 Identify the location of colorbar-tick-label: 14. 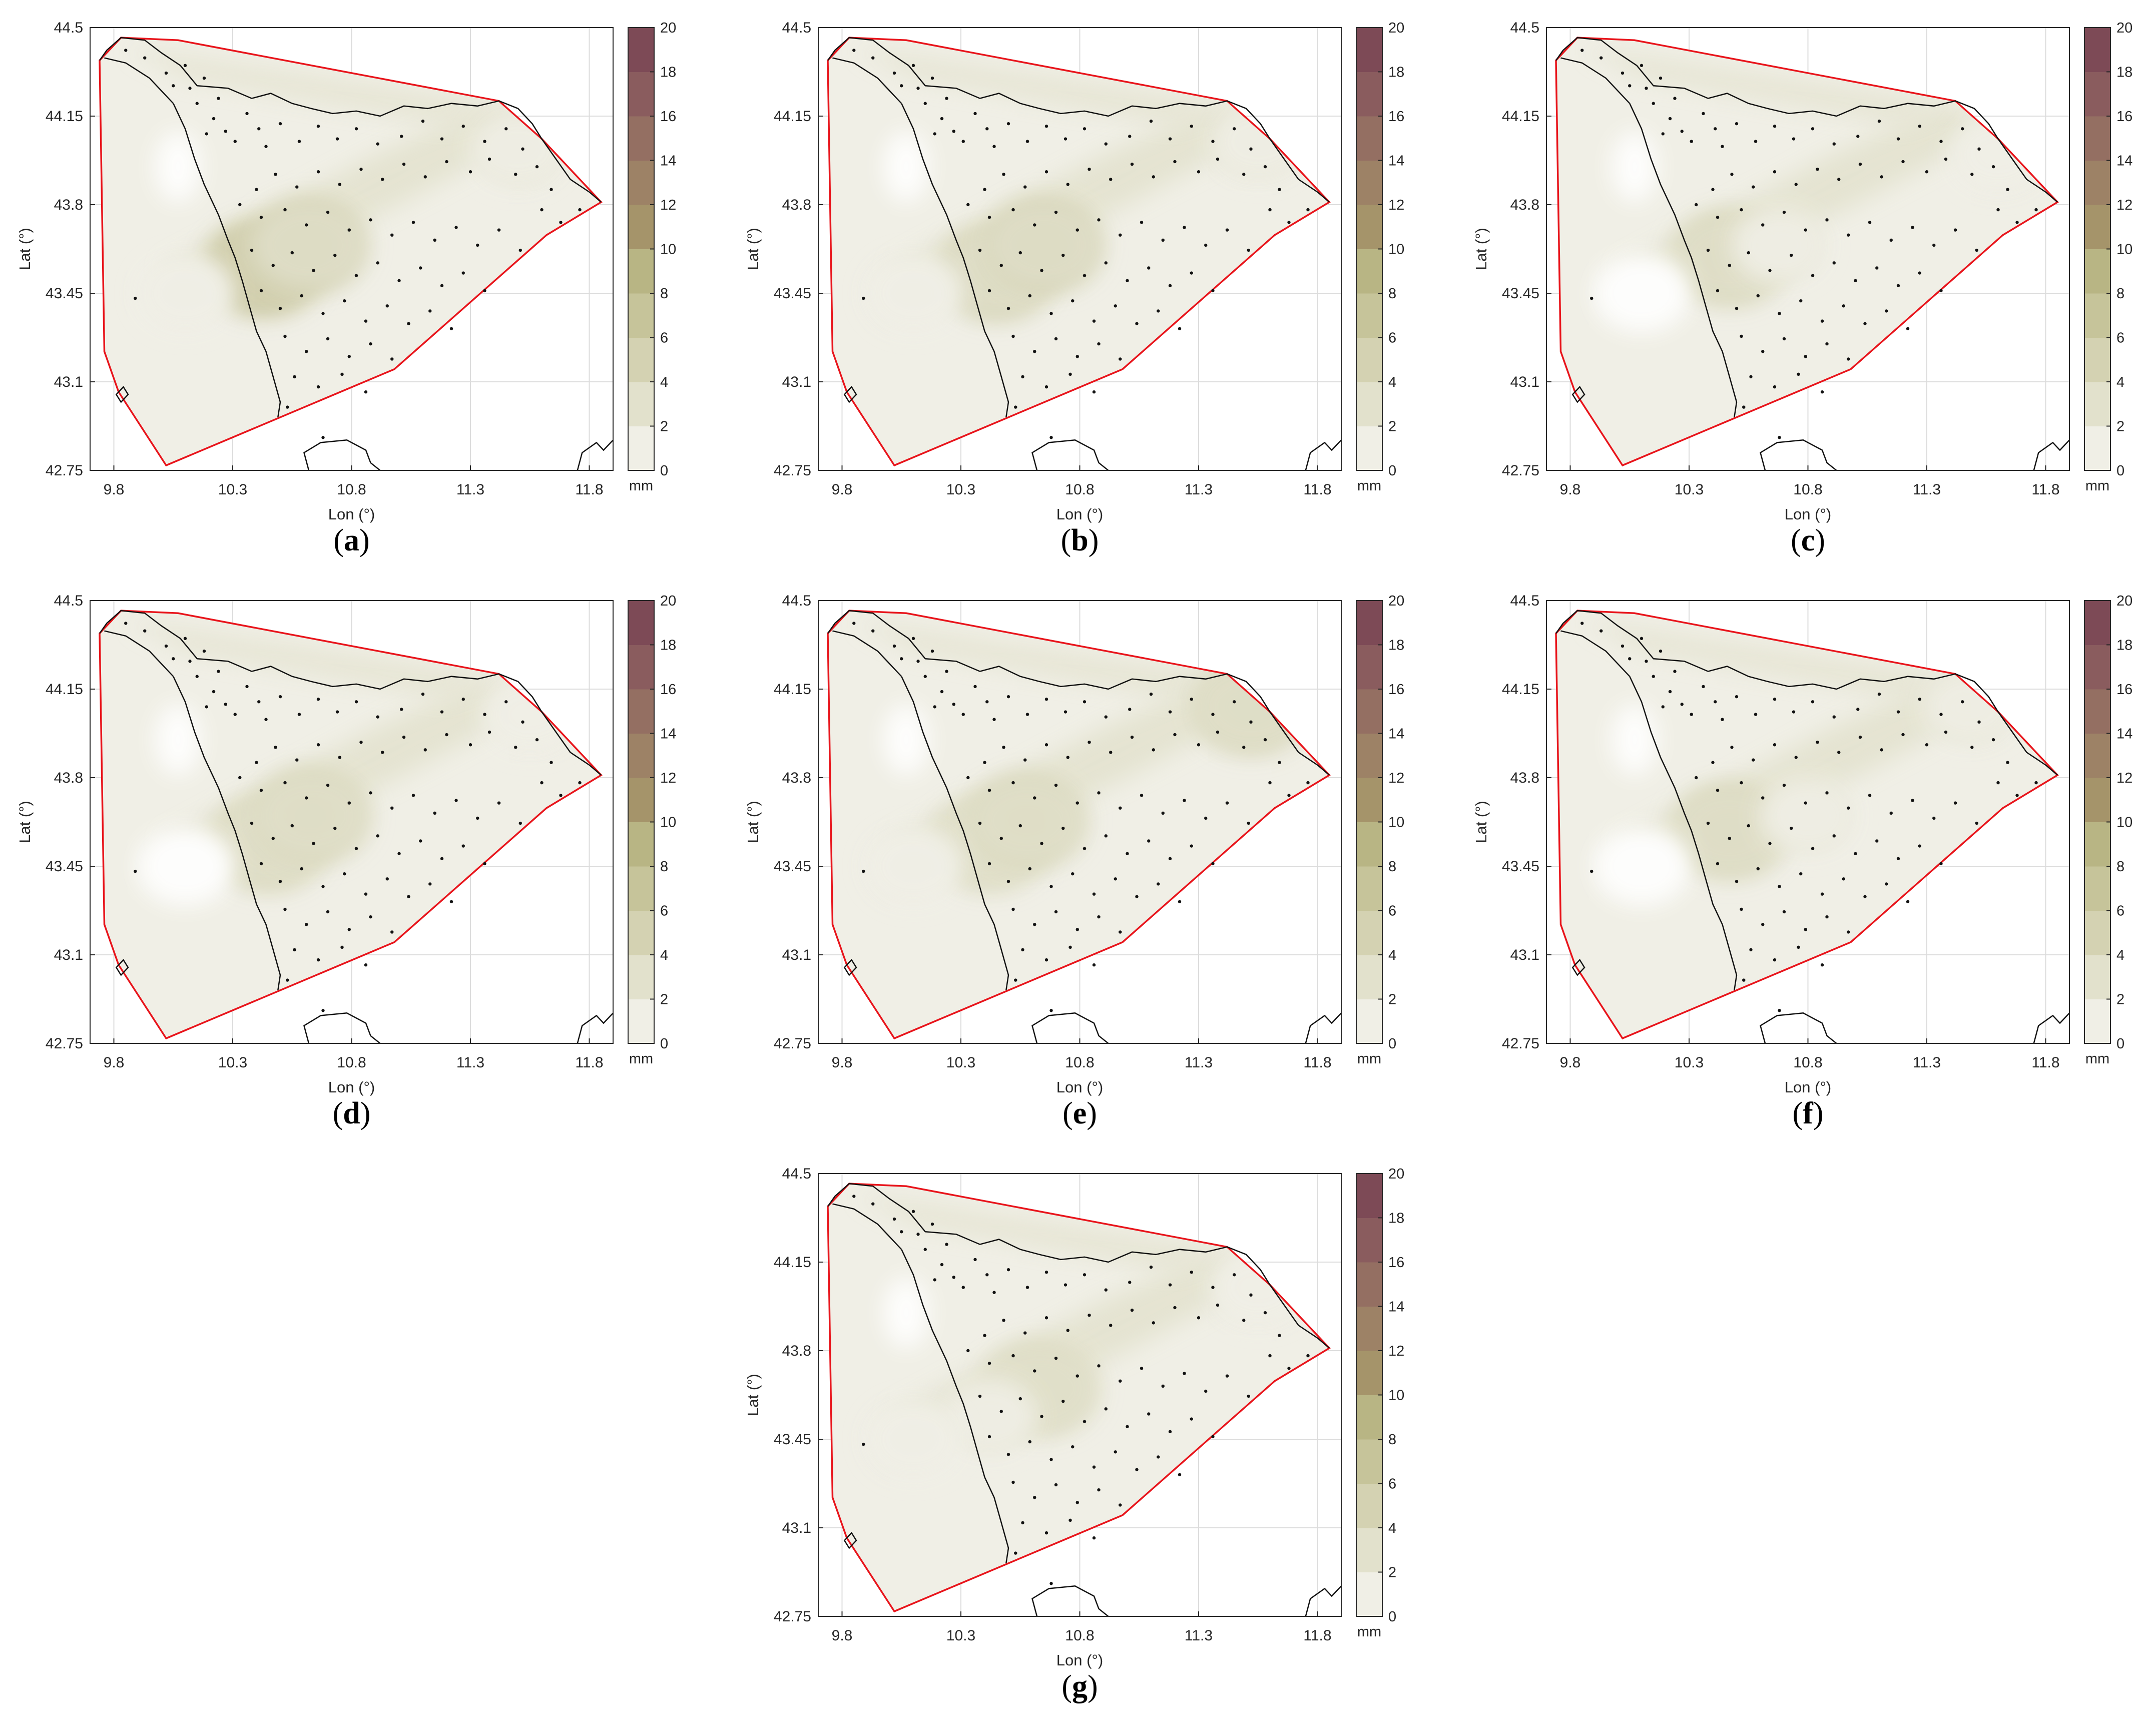
(1396, 1307).